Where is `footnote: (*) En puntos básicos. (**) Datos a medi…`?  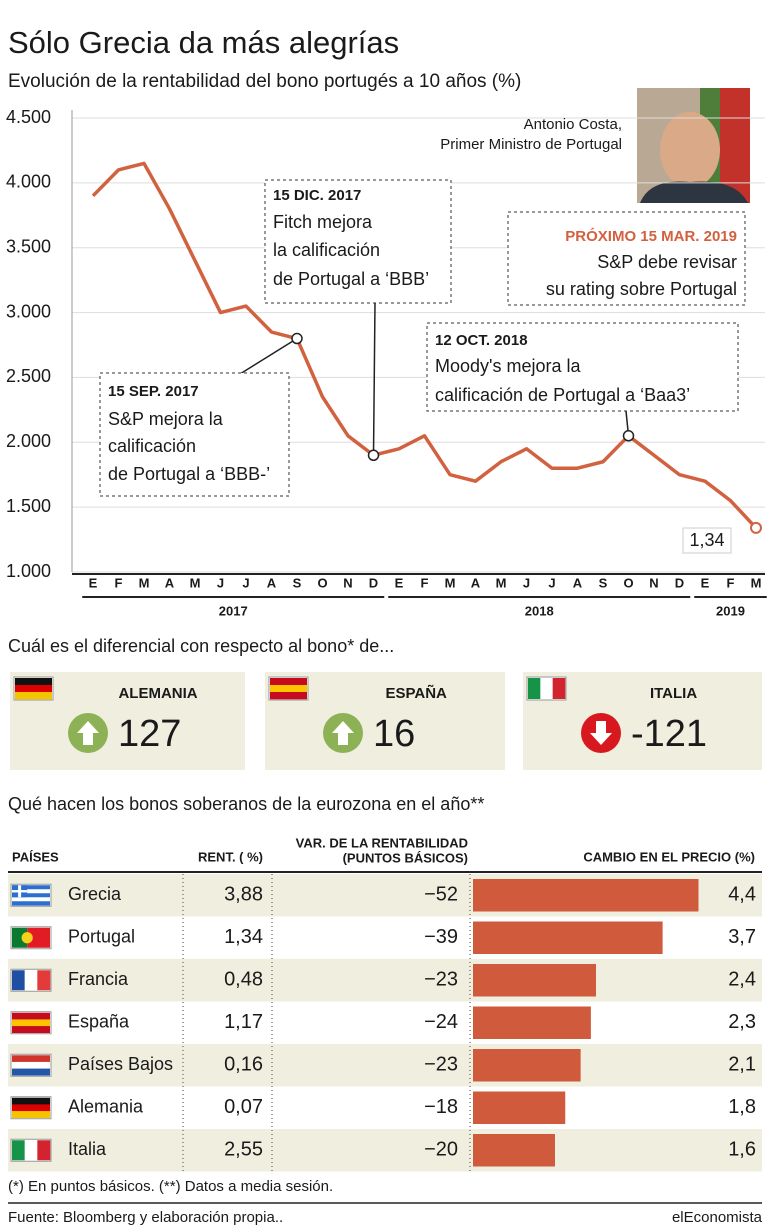 footnote: (*) En puntos básicos. (**) Datos a medi… is located at coordinates (170, 1186).